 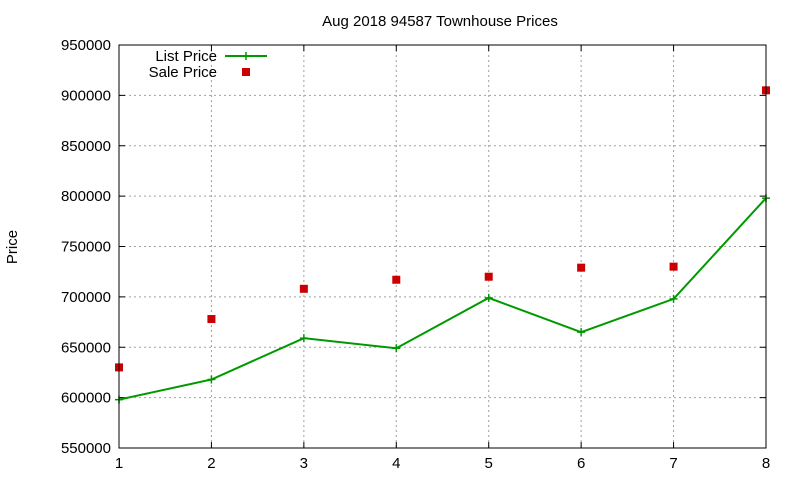 I want to click on y-tick-label: 950000, so click(x=86, y=45).